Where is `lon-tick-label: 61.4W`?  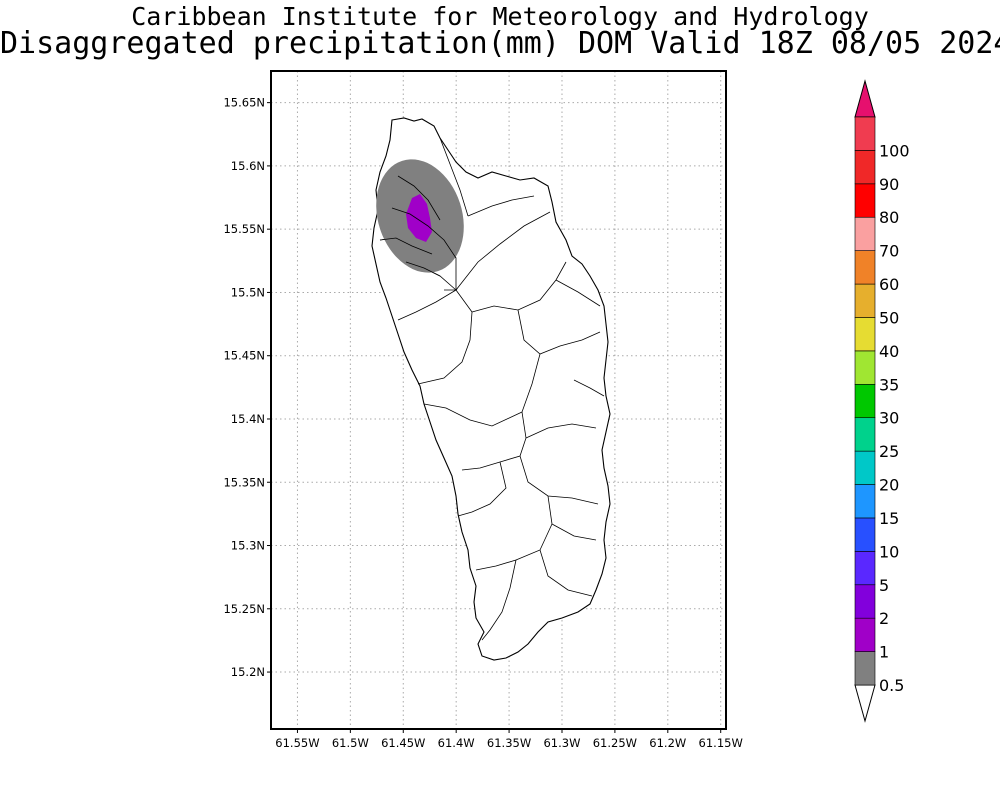
lon-tick-label: 61.4W is located at coordinates (456, 743).